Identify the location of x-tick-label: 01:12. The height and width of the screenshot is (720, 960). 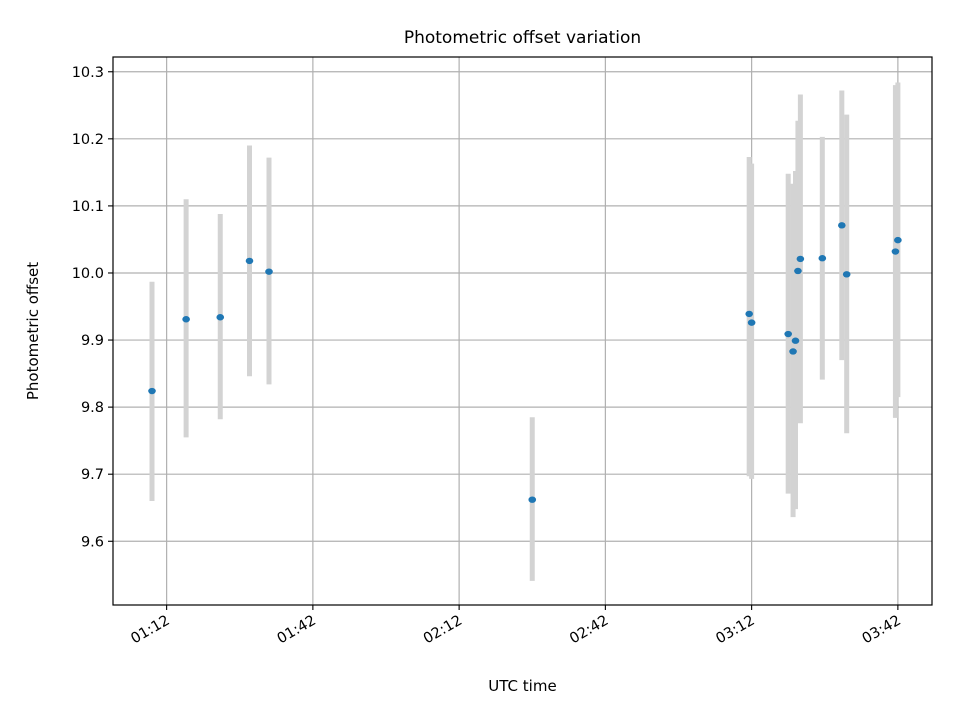
(150, 630).